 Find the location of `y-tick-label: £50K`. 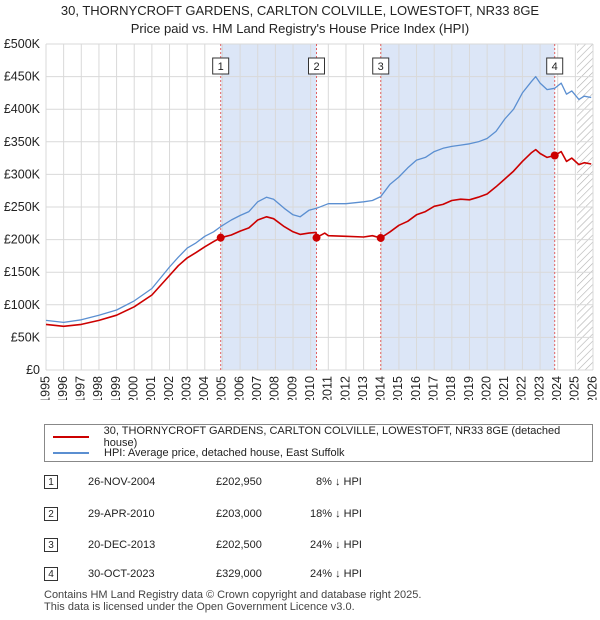

y-tick-label: £50K is located at coordinates (26, 337).